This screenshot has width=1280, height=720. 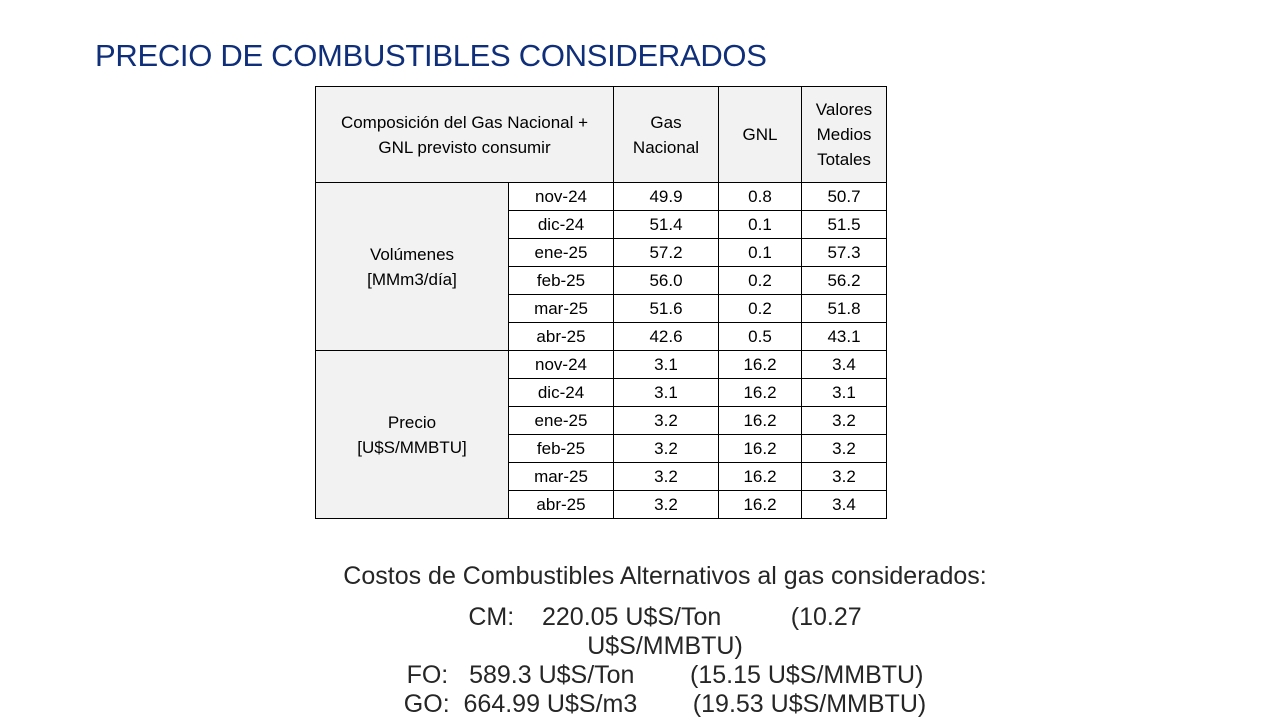 I want to click on cost-line-go: GO: 664.99 U$S/m3 (19.53 U$S/MMBTU), so click(x=665, y=704).